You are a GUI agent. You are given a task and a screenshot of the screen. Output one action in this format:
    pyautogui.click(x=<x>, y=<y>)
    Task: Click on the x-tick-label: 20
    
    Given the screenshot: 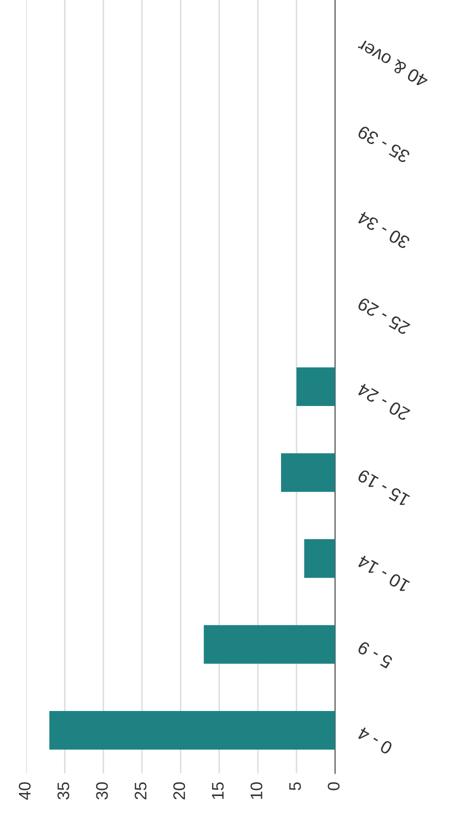 What is the action you would take?
    pyautogui.click(x=179, y=791)
    